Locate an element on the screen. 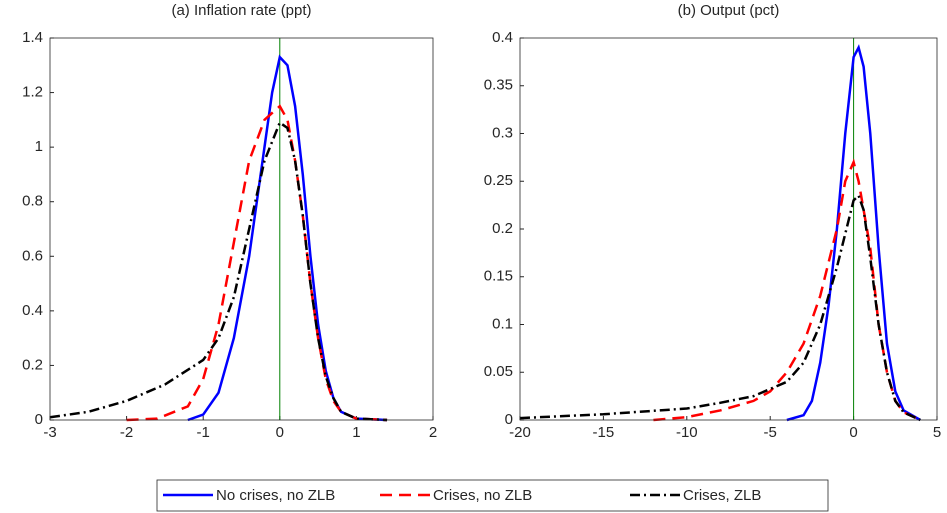 Image resolution: width=947 pixels, height=513 pixels. y-tick-label: 0.8 is located at coordinates (32, 201).